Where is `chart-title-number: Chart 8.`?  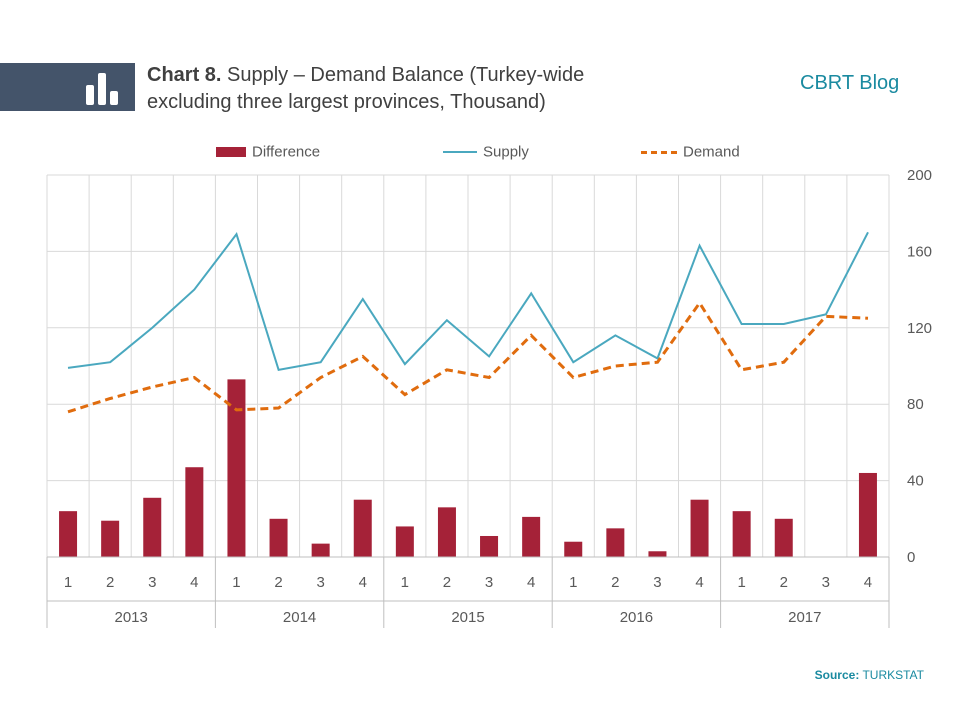
chart-title-number: Chart 8. is located at coordinates (184, 75).